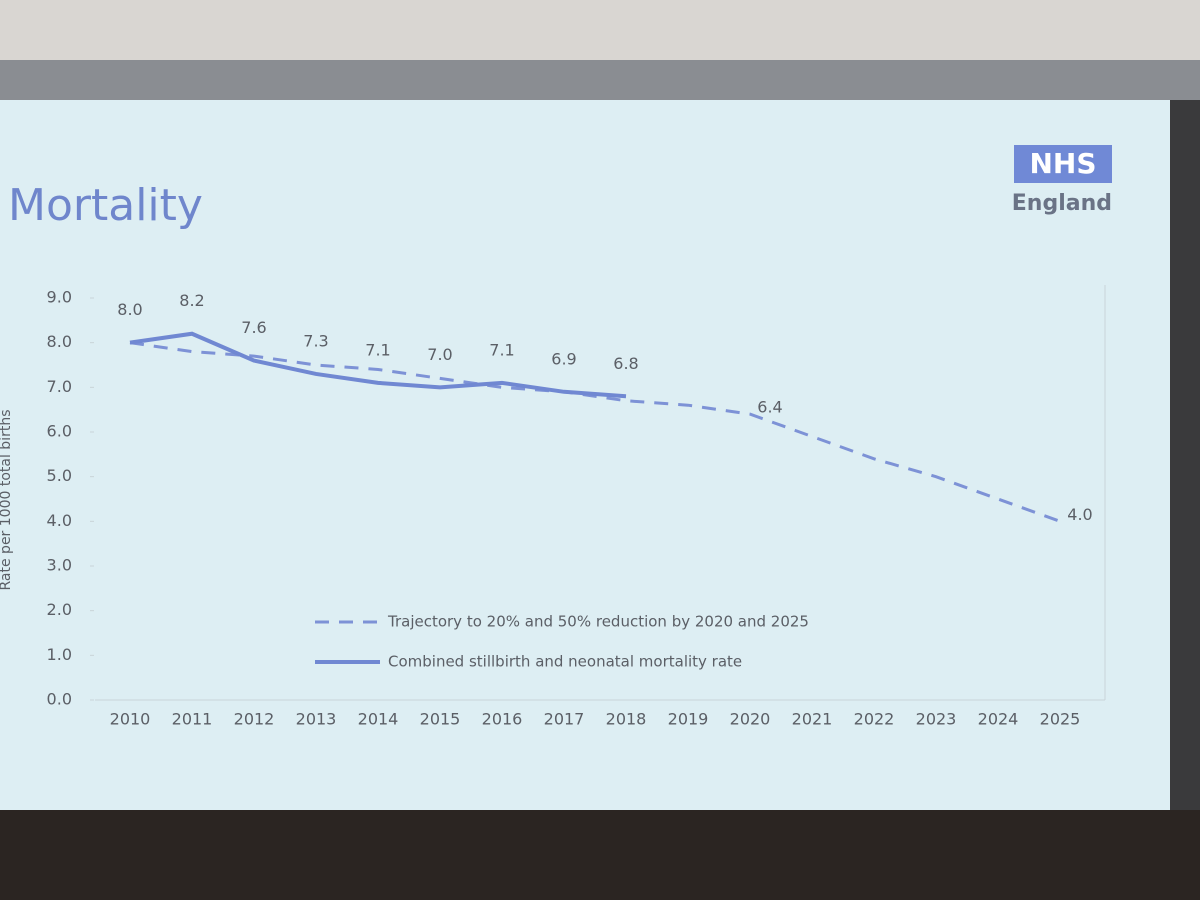 Image resolution: width=1200 pixels, height=900 pixels. What do you see at coordinates (626, 719) in the screenshot?
I see `x-tick-label: 2018` at bounding box center [626, 719].